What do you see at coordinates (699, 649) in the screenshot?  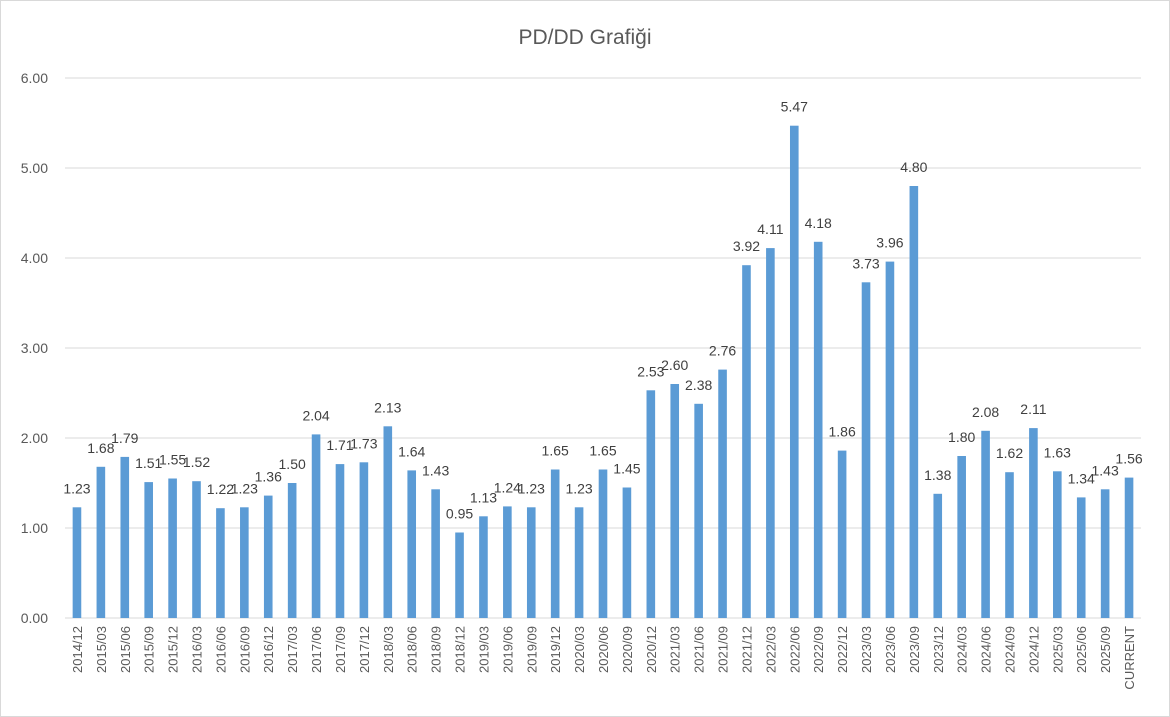 I see `x-tick-label: 2021/06` at bounding box center [699, 649].